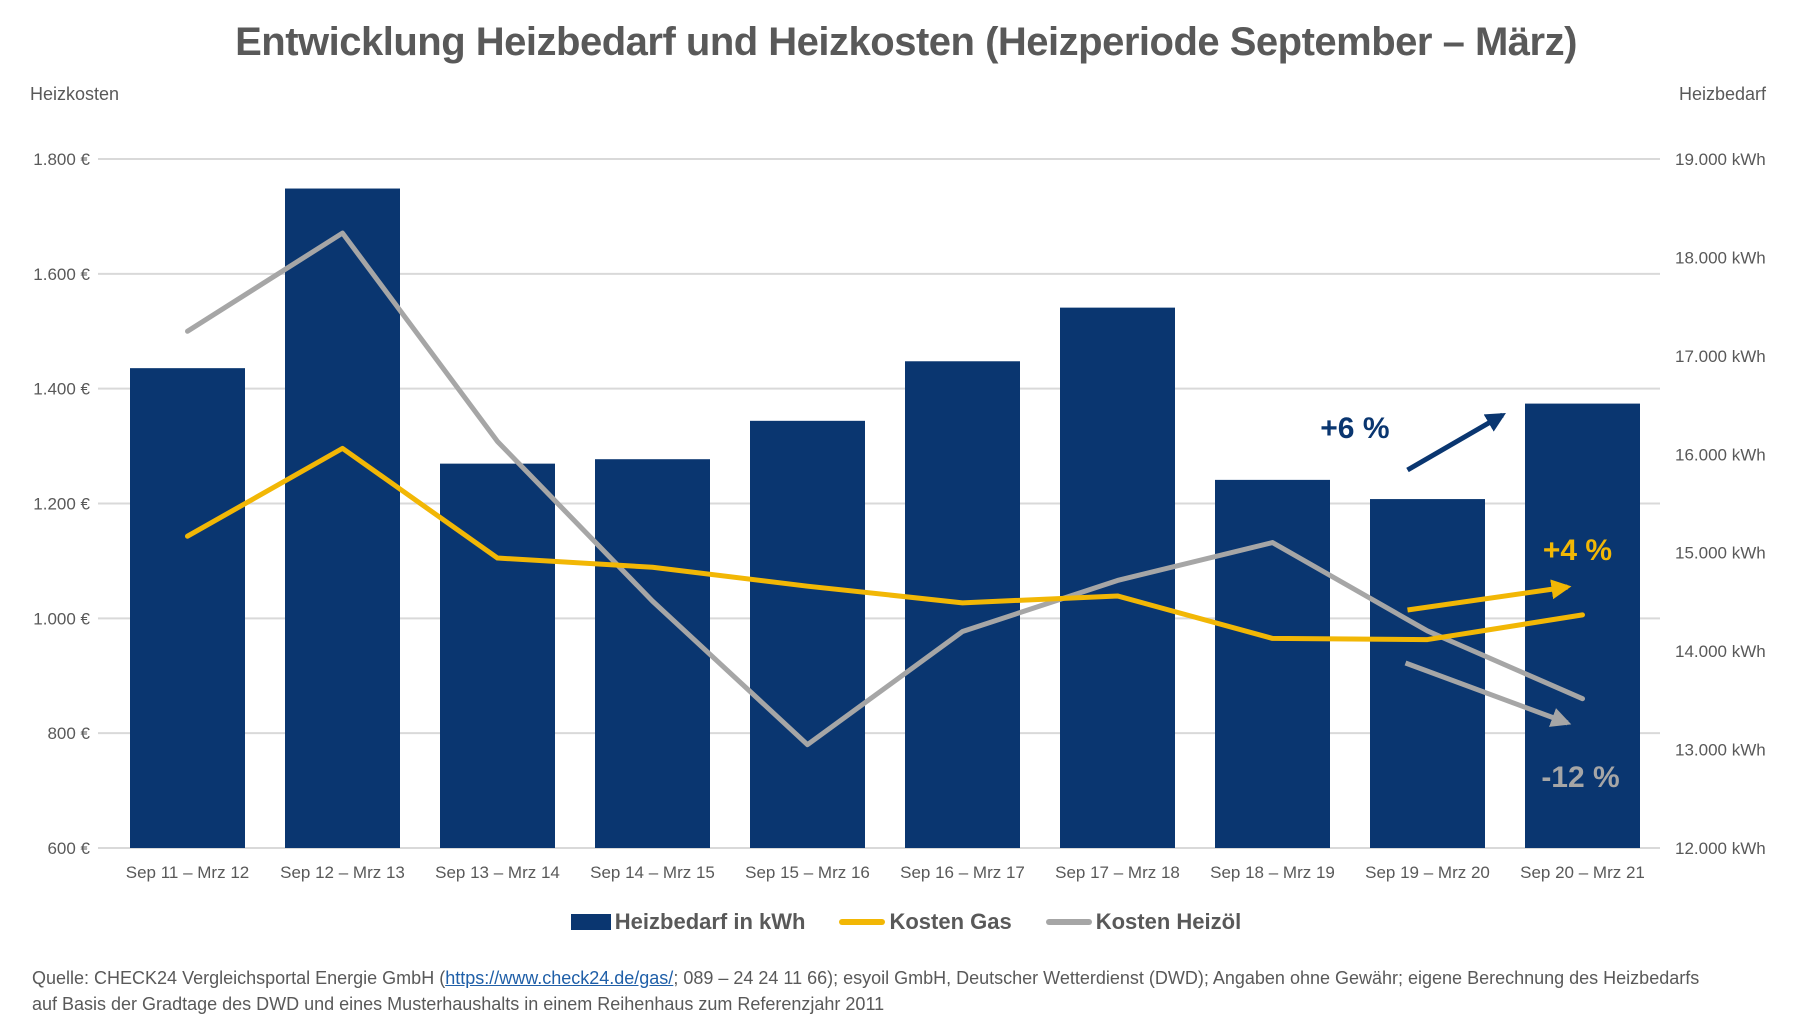 This screenshot has height=1017, width=1812. Describe the element at coordinates (962, 872) in the screenshot. I see `category-label: Sep 16 – Mrz 17` at that location.